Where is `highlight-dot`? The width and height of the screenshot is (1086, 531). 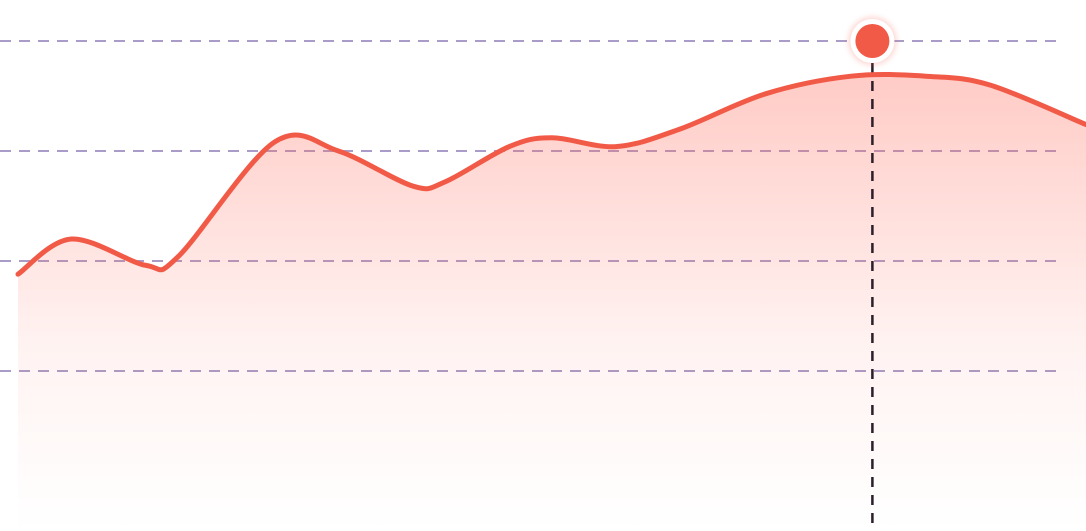
highlight-dot is located at coordinates (872, 41).